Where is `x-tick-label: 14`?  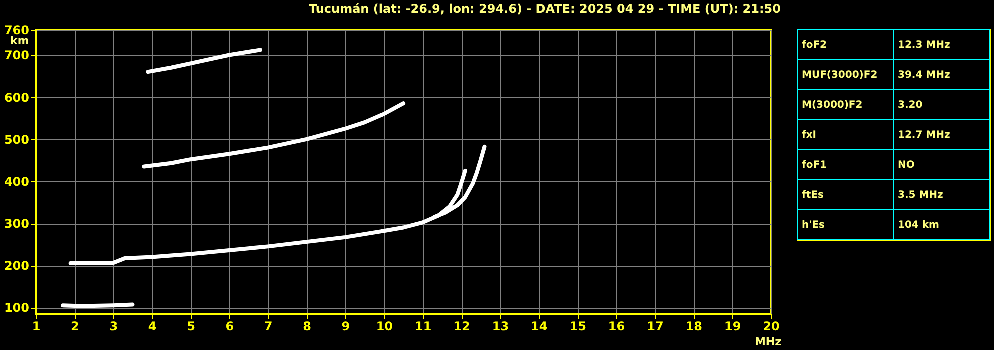
x-tick-label: 14 is located at coordinates (539, 327).